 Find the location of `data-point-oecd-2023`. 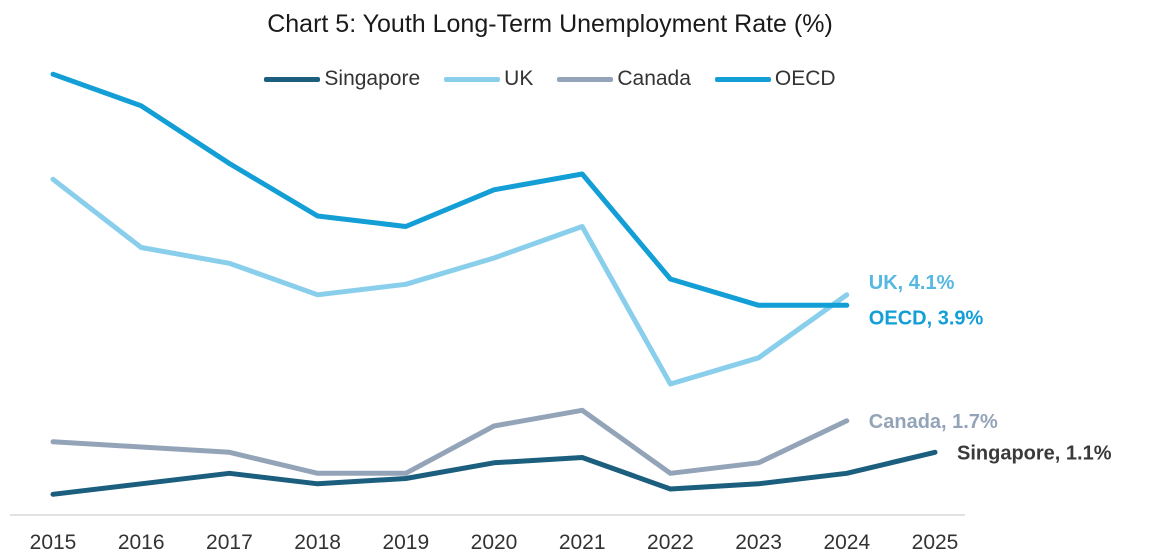

data-point-oecd-2023 is located at coordinates (758, 305).